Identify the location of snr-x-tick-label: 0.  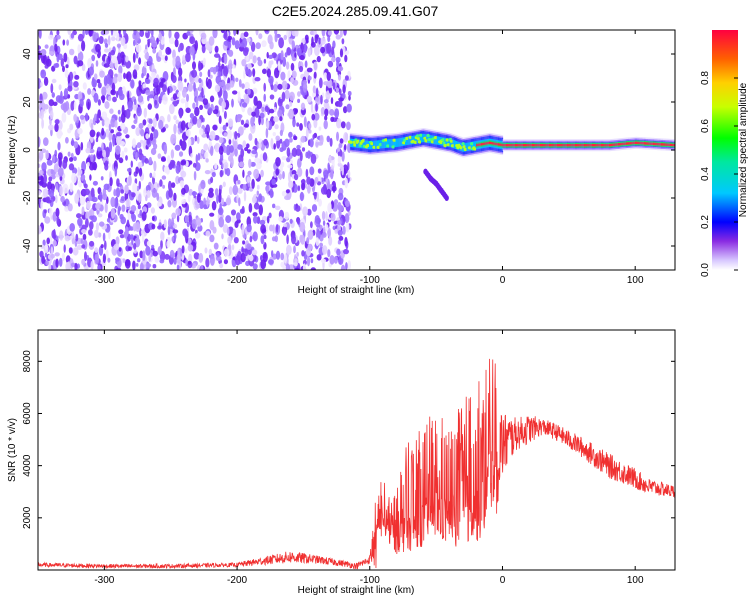
(503, 580).